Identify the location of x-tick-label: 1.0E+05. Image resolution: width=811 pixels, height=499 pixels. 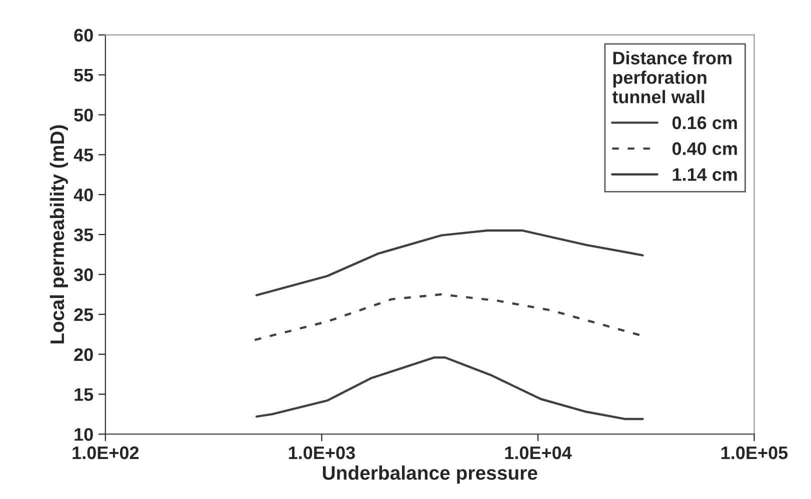
(754, 453).